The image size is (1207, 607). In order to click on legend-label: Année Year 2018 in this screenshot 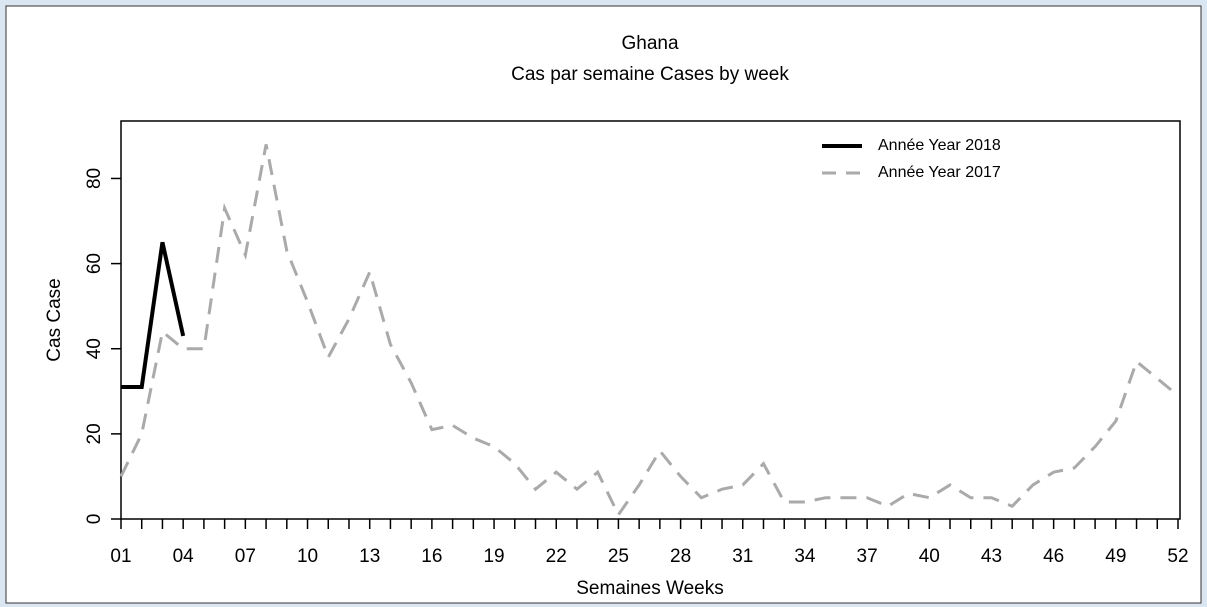, I will do `click(939, 145)`.